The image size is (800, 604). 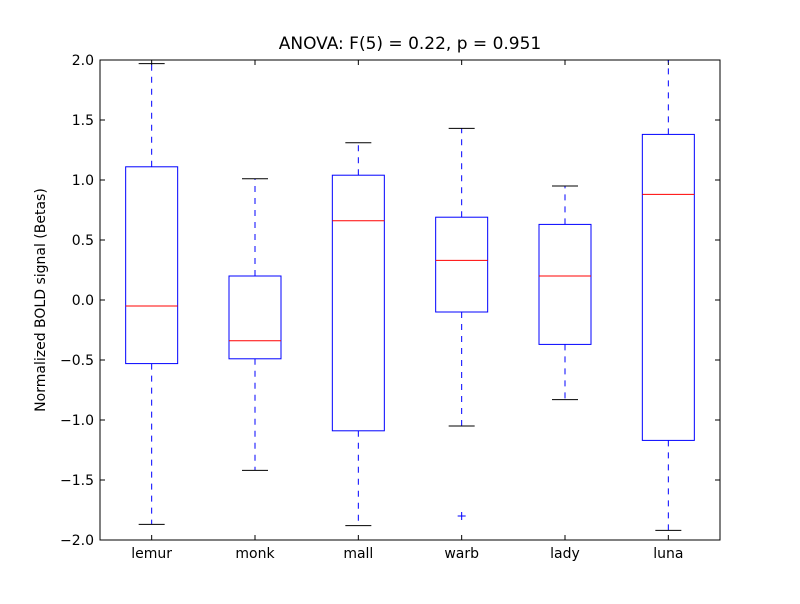 What do you see at coordinates (77, 421) in the screenshot?
I see `y-tick-label: −1.0` at bounding box center [77, 421].